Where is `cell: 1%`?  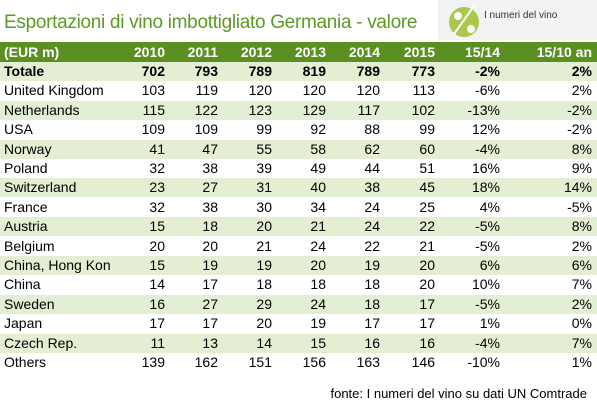 cell: 1% is located at coordinates (581, 362).